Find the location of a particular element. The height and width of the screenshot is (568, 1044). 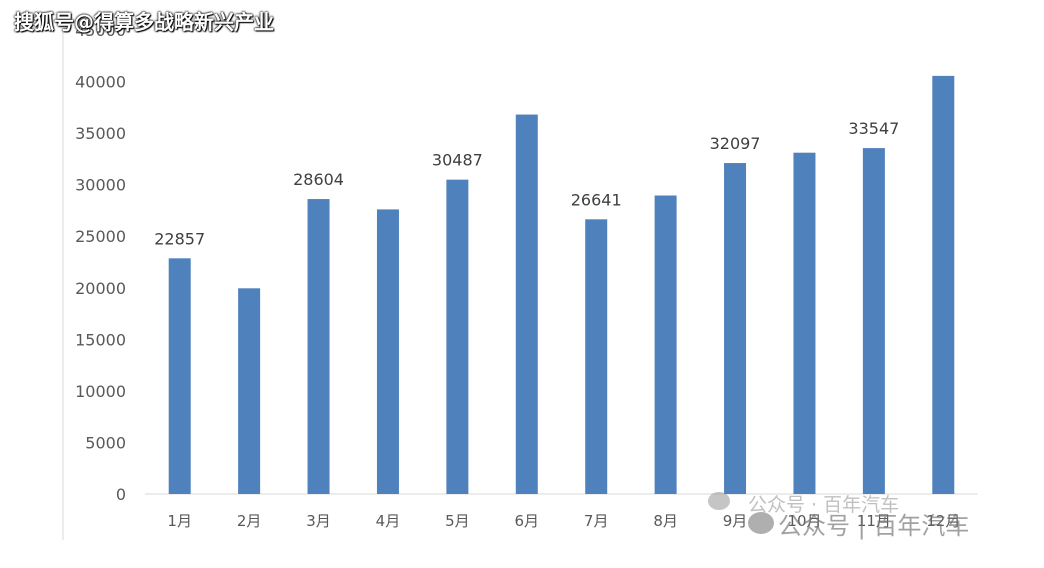

bar-value-label: 30487 is located at coordinates (457, 160).